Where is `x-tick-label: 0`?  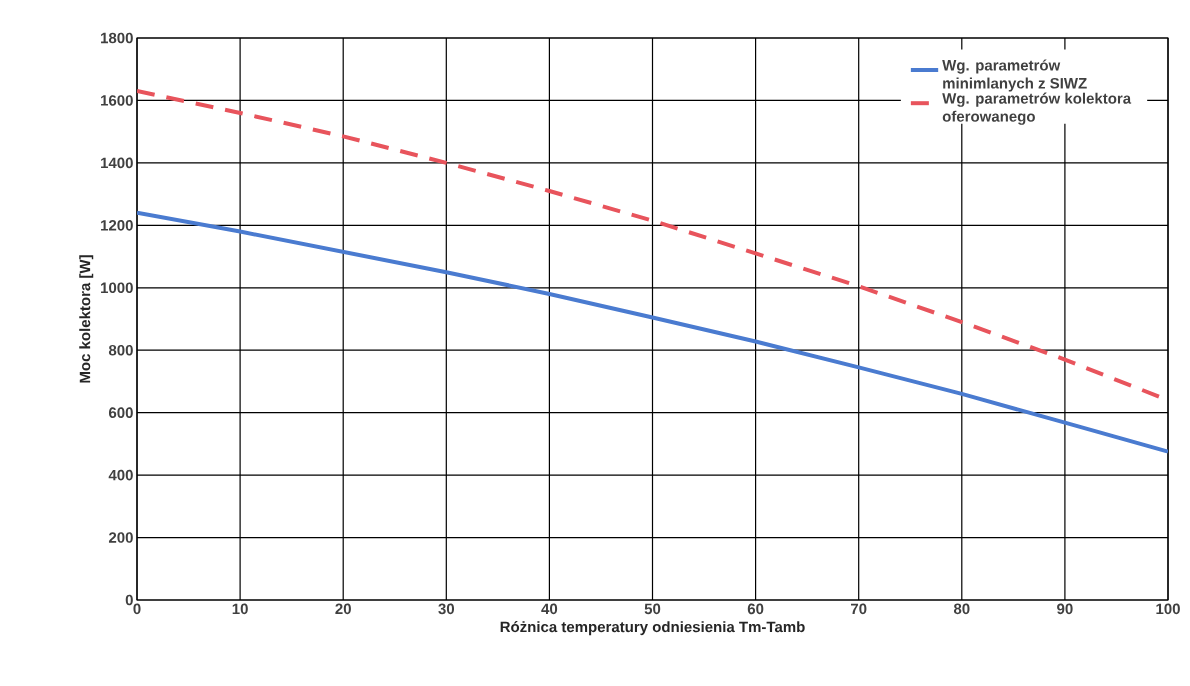
x-tick-label: 0 is located at coordinates (137, 609).